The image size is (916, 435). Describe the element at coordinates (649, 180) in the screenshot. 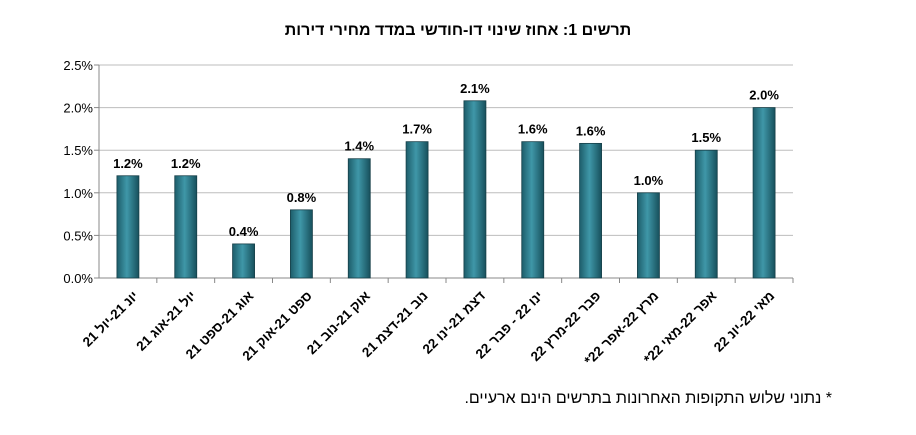

I see `data-label: 1.0%` at that location.